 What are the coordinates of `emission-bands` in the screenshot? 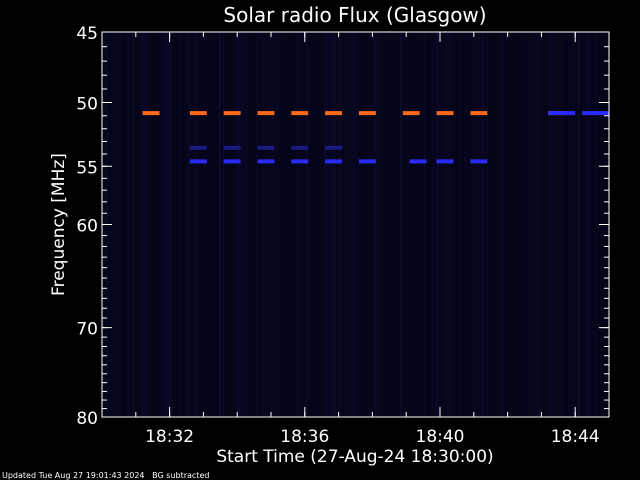 It's located at (375, 137).